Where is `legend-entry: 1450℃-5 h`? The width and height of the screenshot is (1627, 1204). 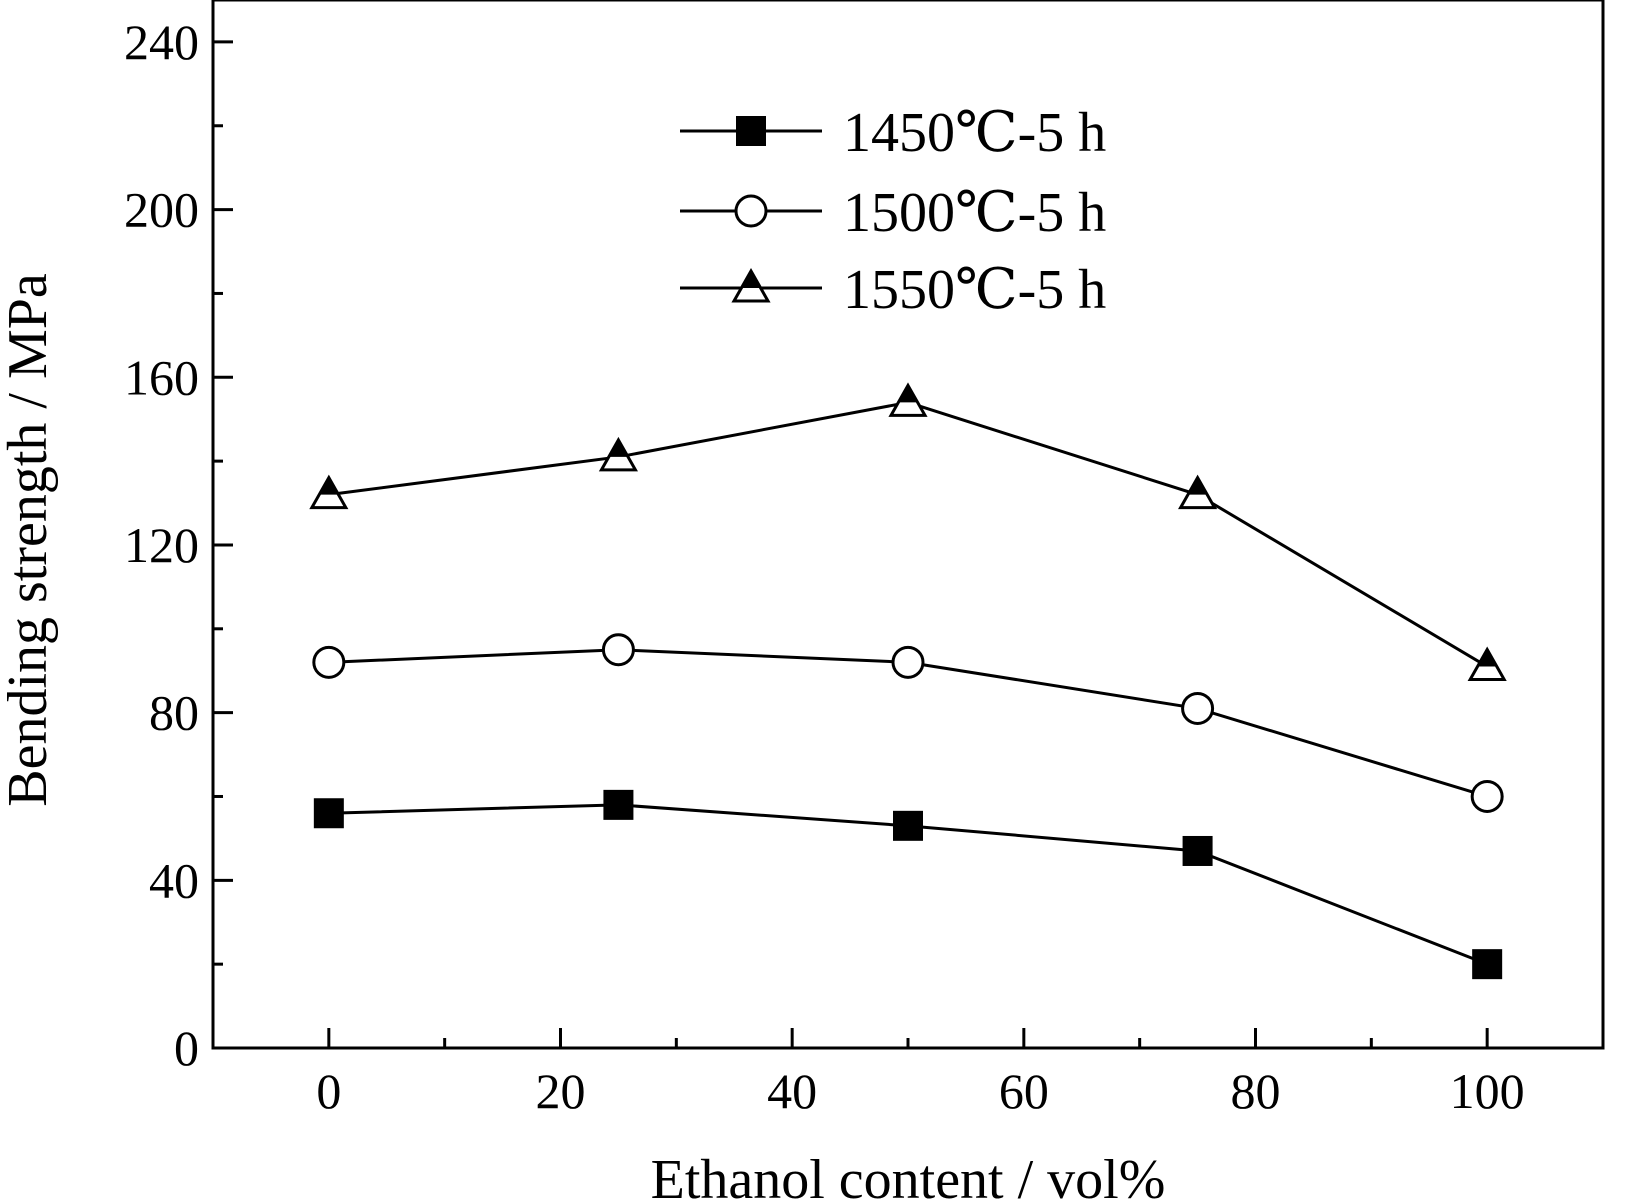
legend-entry: 1450℃-5 h is located at coordinates (893, 133).